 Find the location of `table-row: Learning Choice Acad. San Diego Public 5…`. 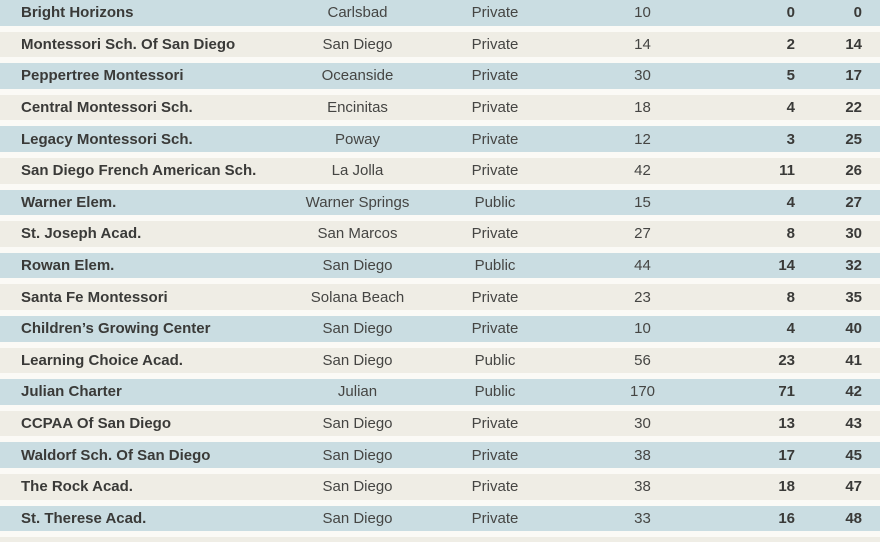

table-row: Learning Choice Acad. San Diego Public 5… is located at coordinates (440, 360).